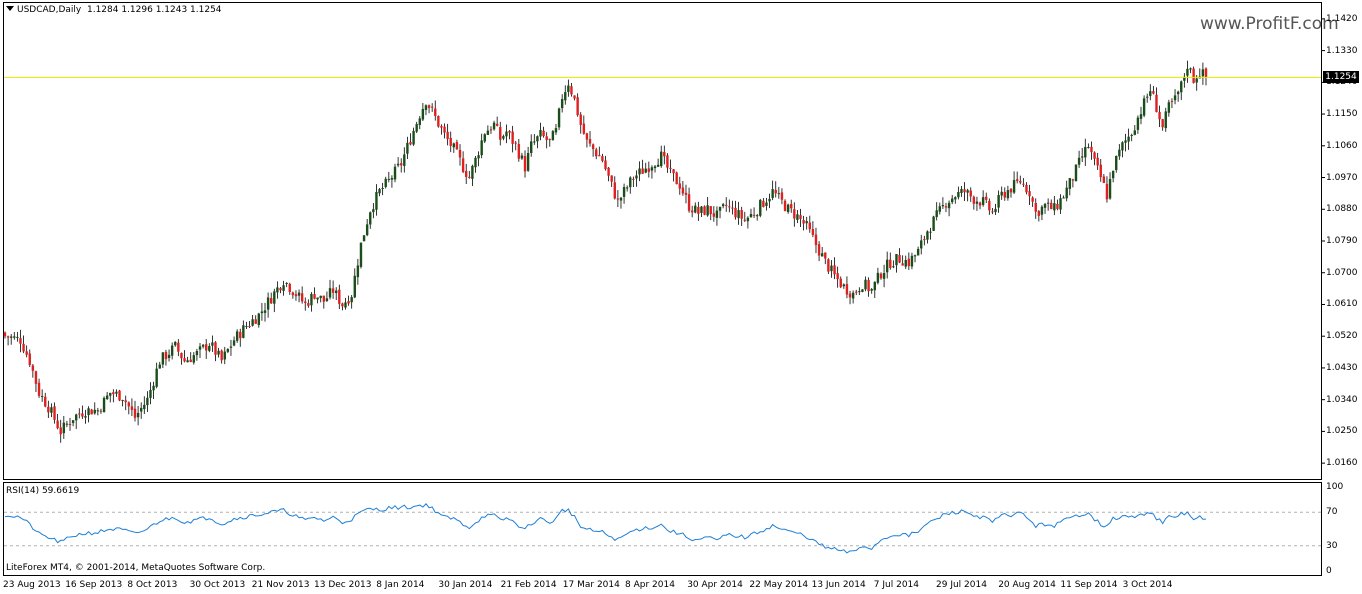 The image size is (1362, 594). Describe the element at coordinates (605, 528) in the screenshot. I see `rsi-line` at that location.